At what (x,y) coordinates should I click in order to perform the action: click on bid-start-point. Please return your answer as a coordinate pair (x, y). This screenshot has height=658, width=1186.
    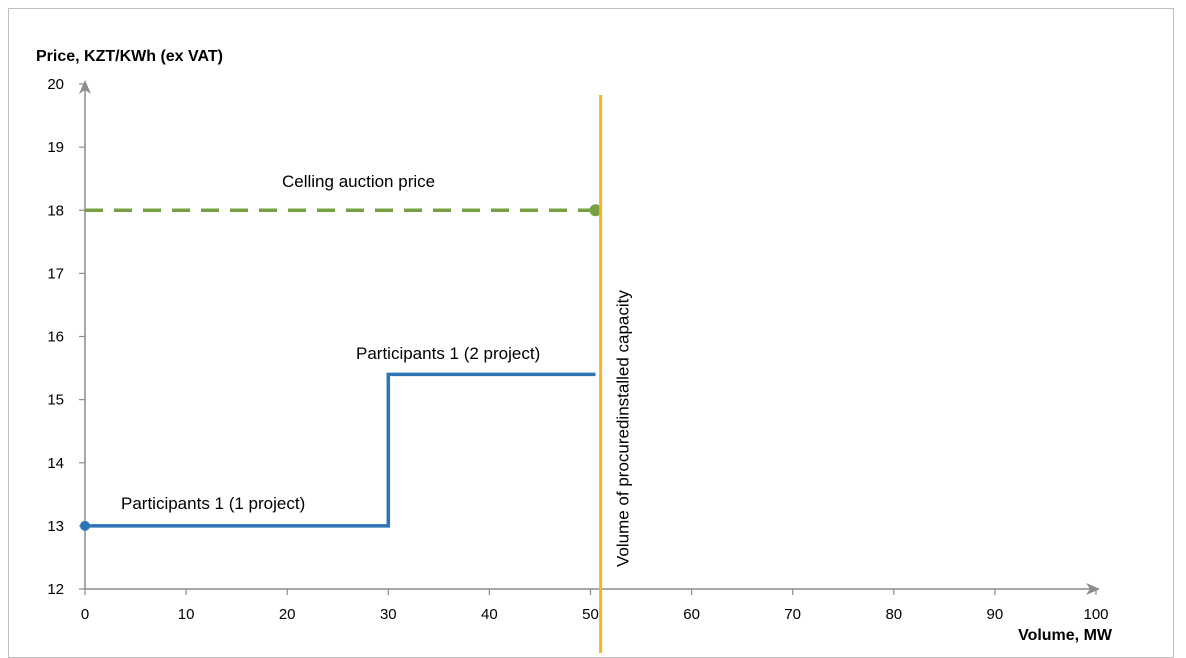
    Looking at the image, I should click on (85, 525).